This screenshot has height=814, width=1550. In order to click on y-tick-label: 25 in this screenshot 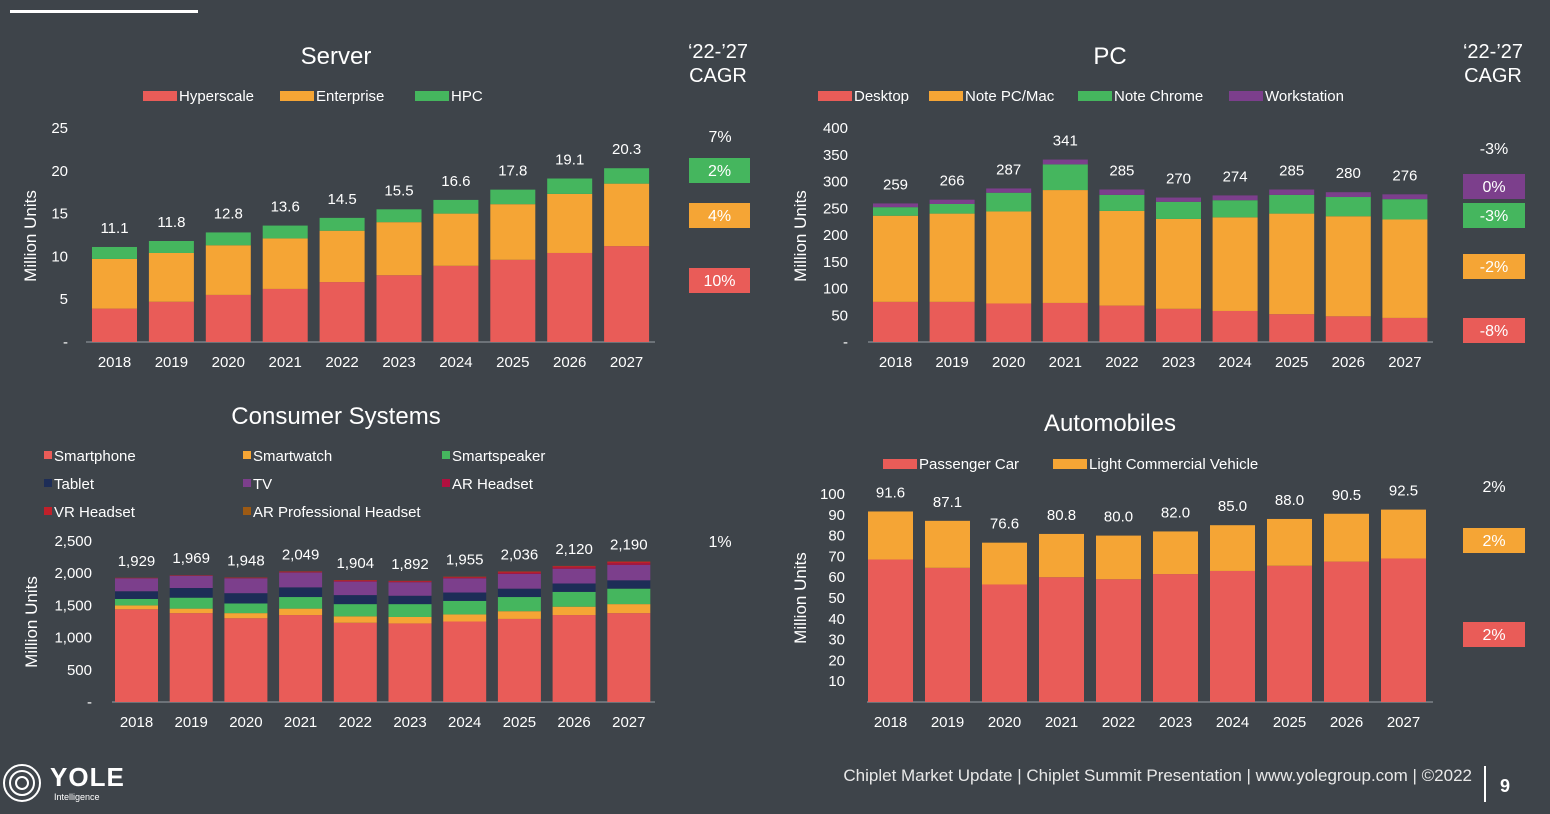, I will do `click(59, 128)`.